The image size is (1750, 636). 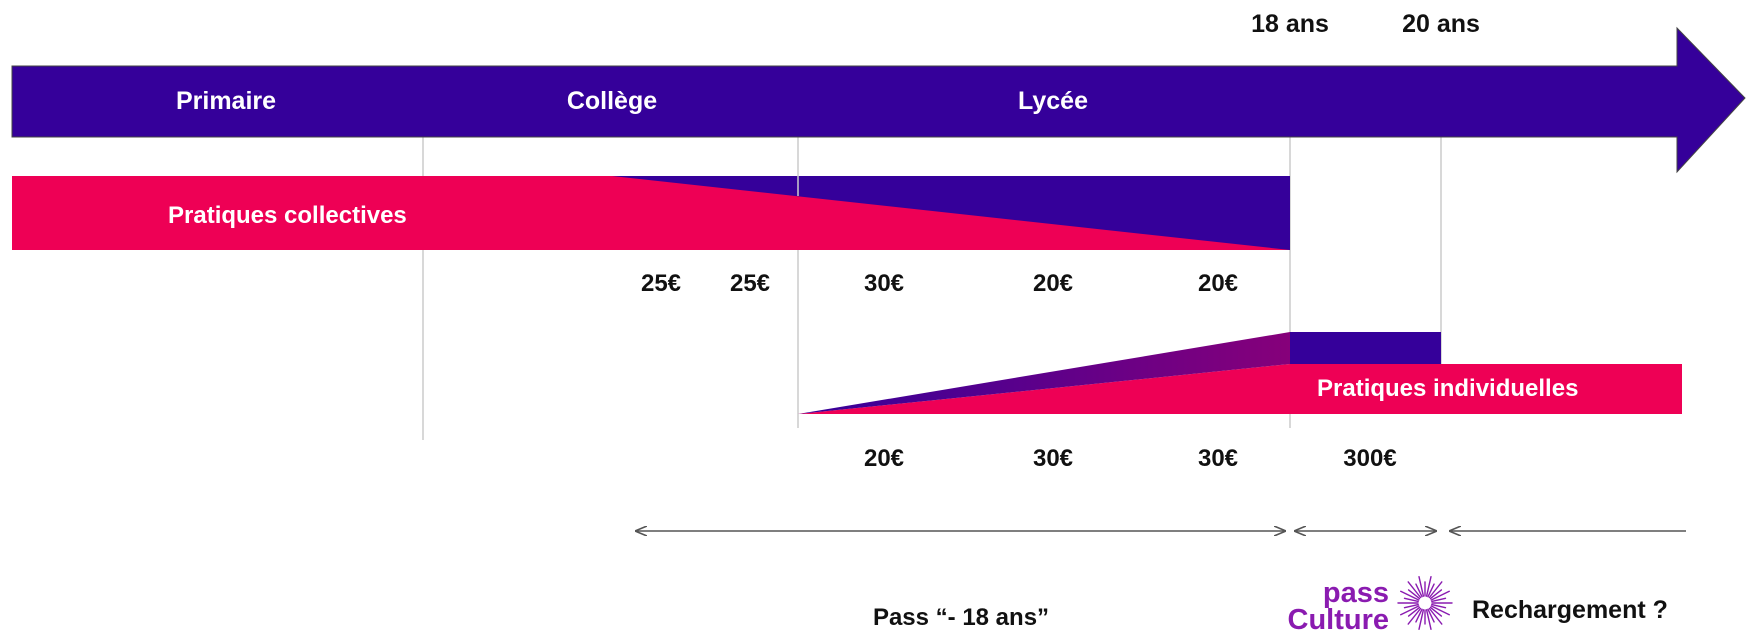 I want to click on collective-amounts: 25€ 25€ 30€ 20€ 20€, so click(x=939, y=283).